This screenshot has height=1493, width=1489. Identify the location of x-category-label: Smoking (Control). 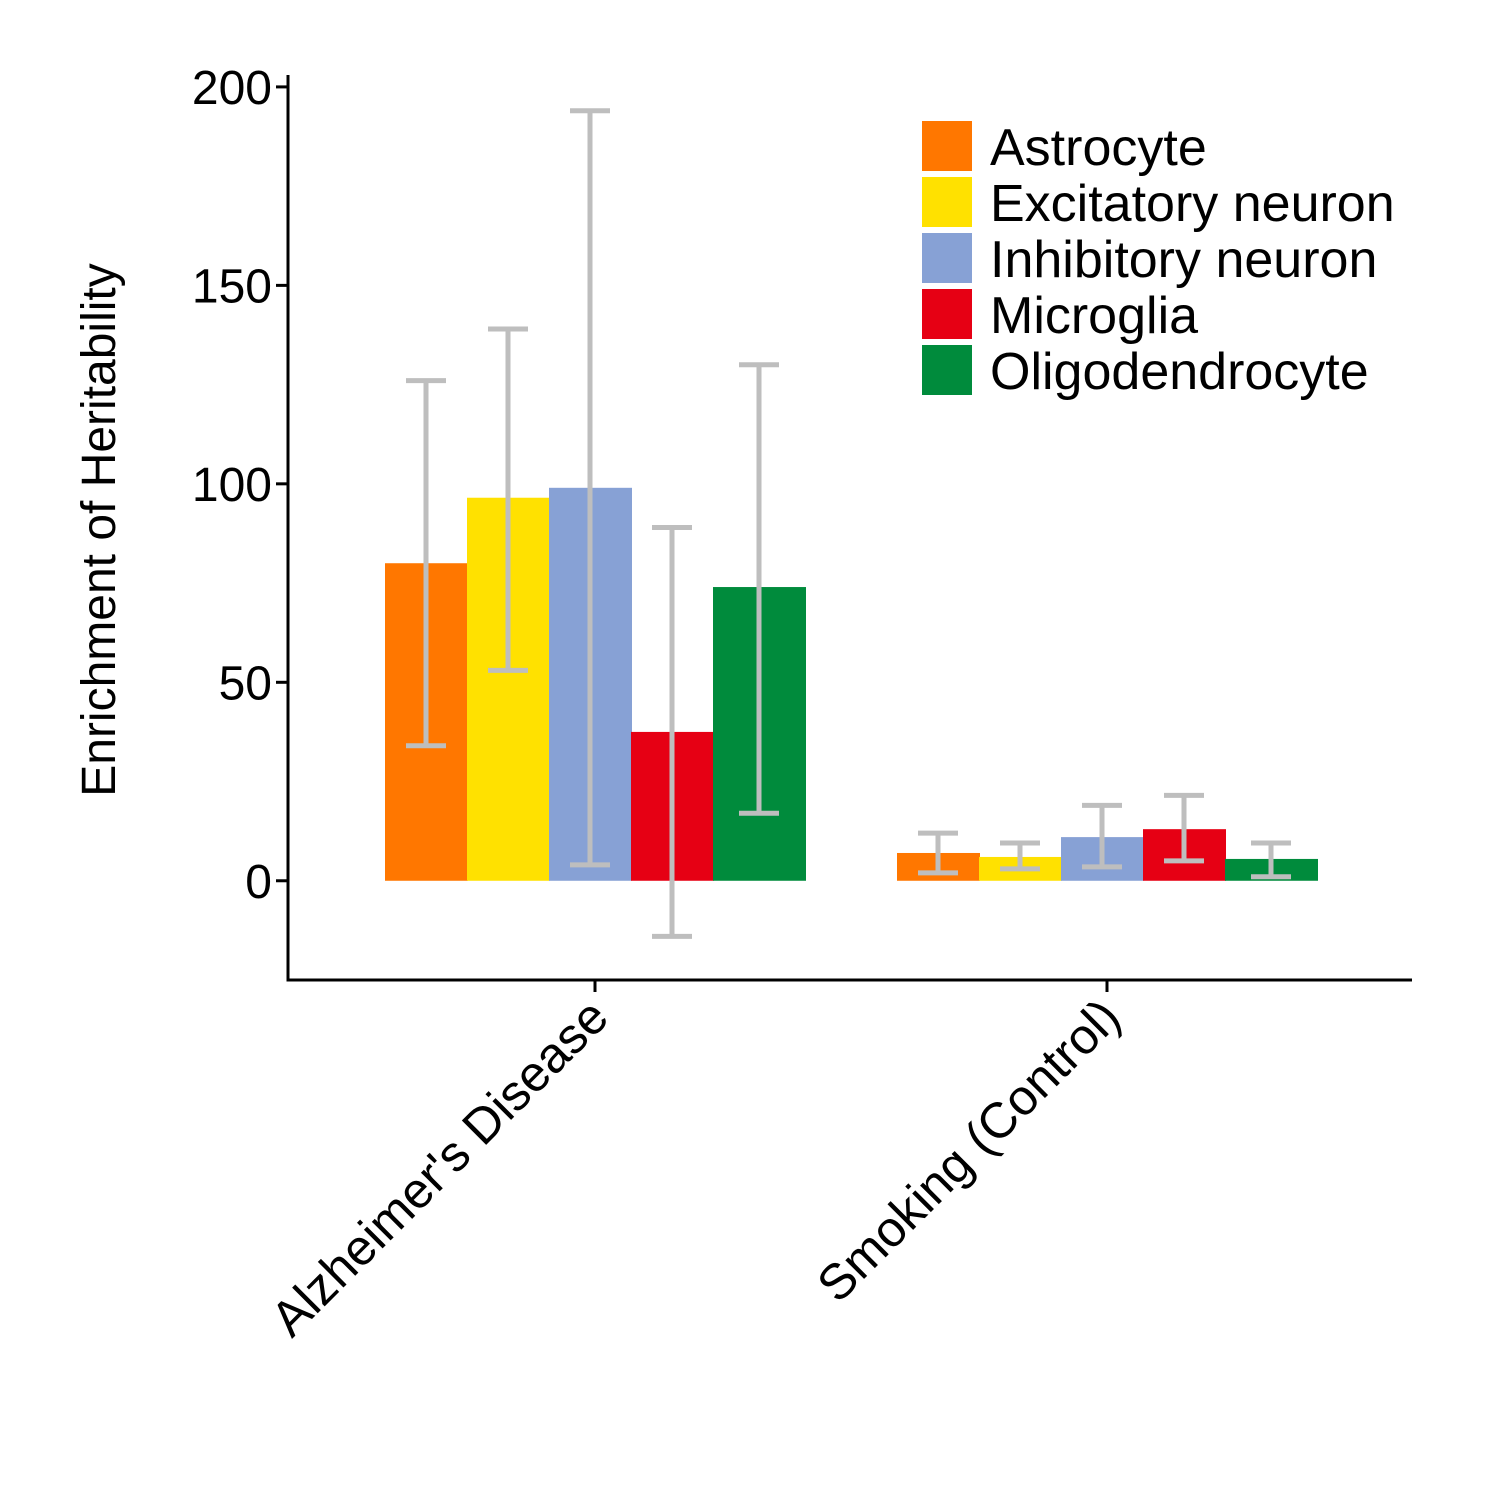
(968, 1150).